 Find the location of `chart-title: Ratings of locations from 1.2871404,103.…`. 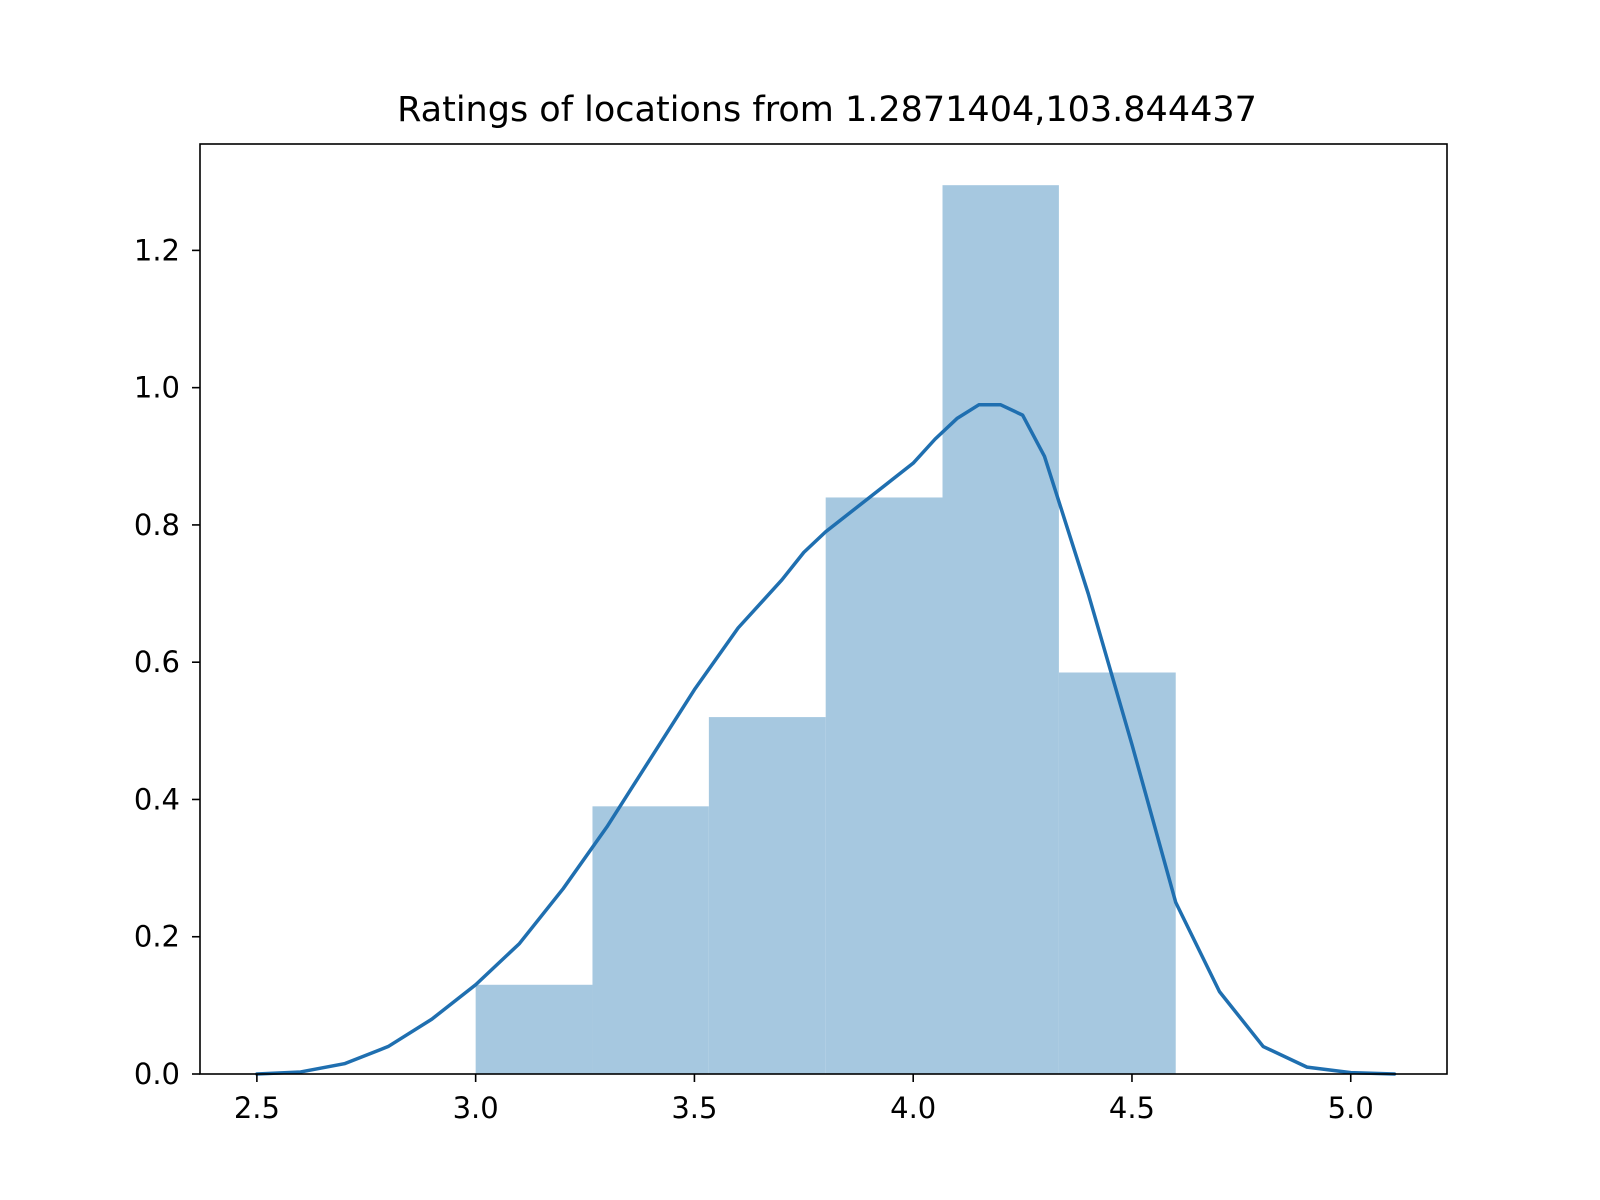

chart-title: Ratings of locations from 1.2871404,103.… is located at coordinates (827, 110).